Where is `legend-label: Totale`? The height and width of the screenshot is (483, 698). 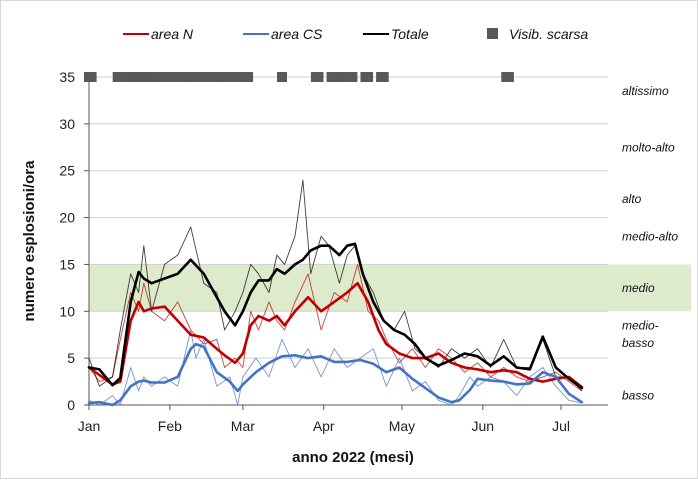
legend-label: Totale is located at coordinates (410, 34).